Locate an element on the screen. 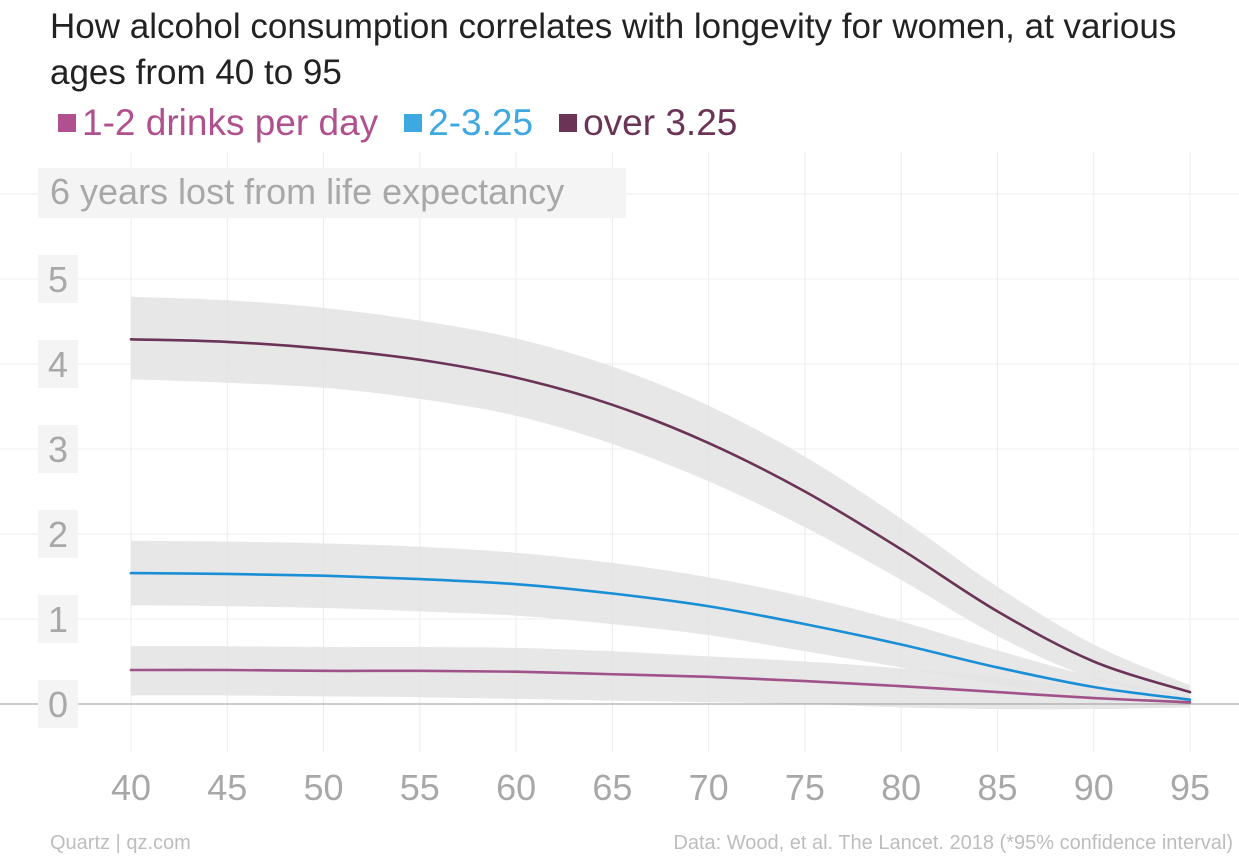 Image resolution: width=1239 pixels, height=862 pixels. y-tick-label-3: 3 is located at coordinates (58, 449).